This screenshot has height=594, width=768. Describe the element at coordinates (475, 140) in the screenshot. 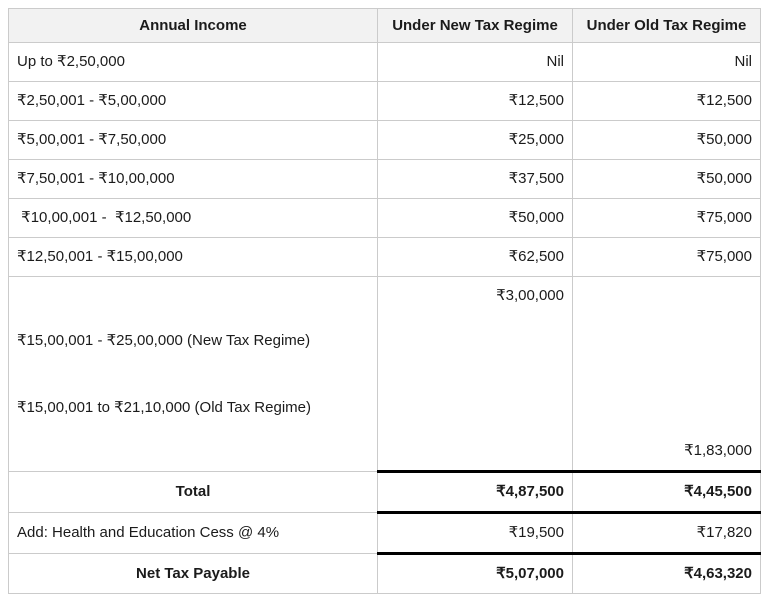

I see `new-regime-value: ₹25,000` at that location.